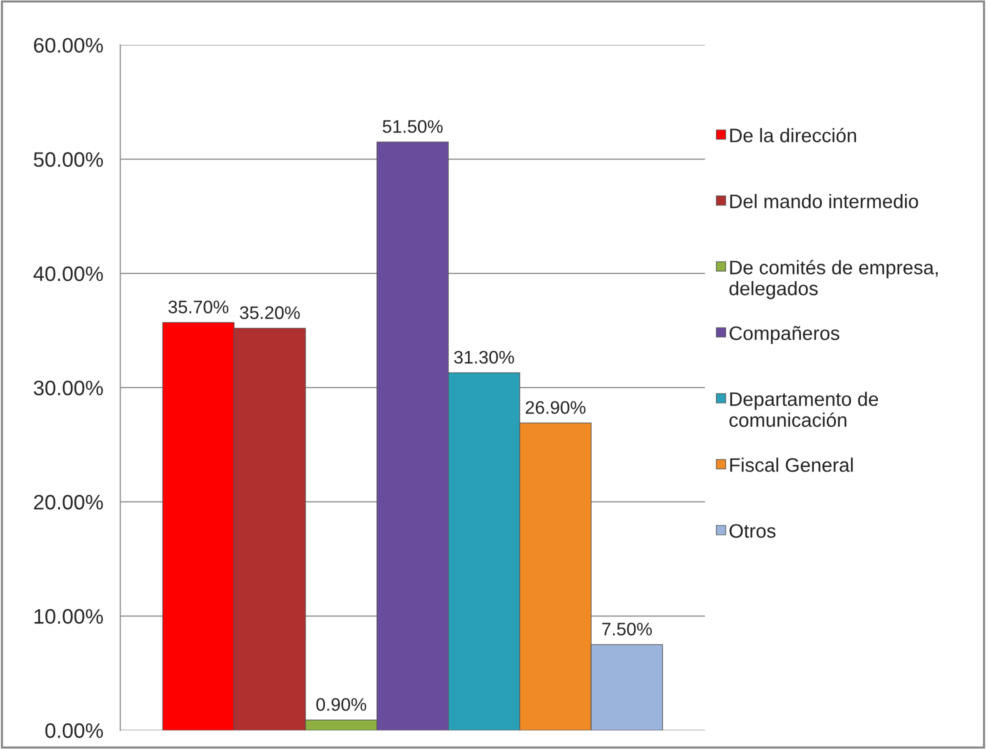 The width and height of the screenshot is (986, 749). What do you see at coordinates (803, 409) in the screenshot?
I see `legend-label: Departamento de comunicación` at bounding box center [803, 409].